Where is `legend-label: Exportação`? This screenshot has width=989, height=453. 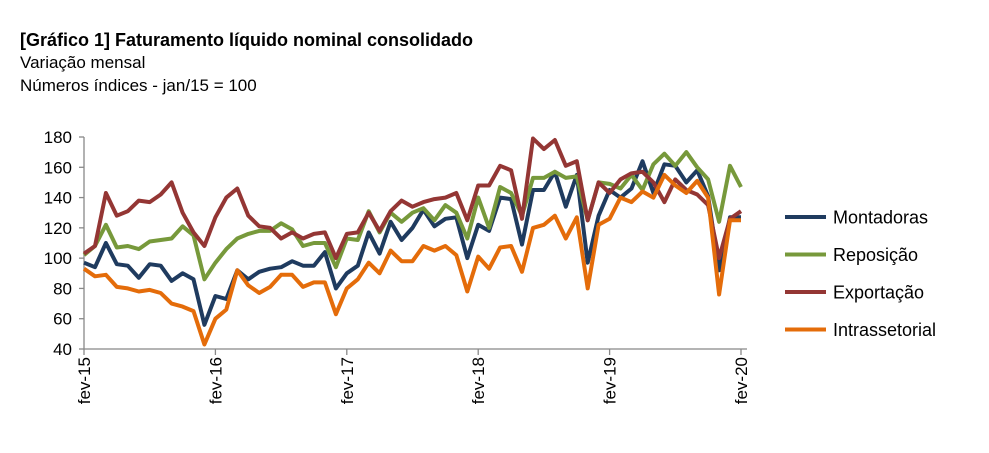
legend-label: Exportação is located at coordinates (878, 293).